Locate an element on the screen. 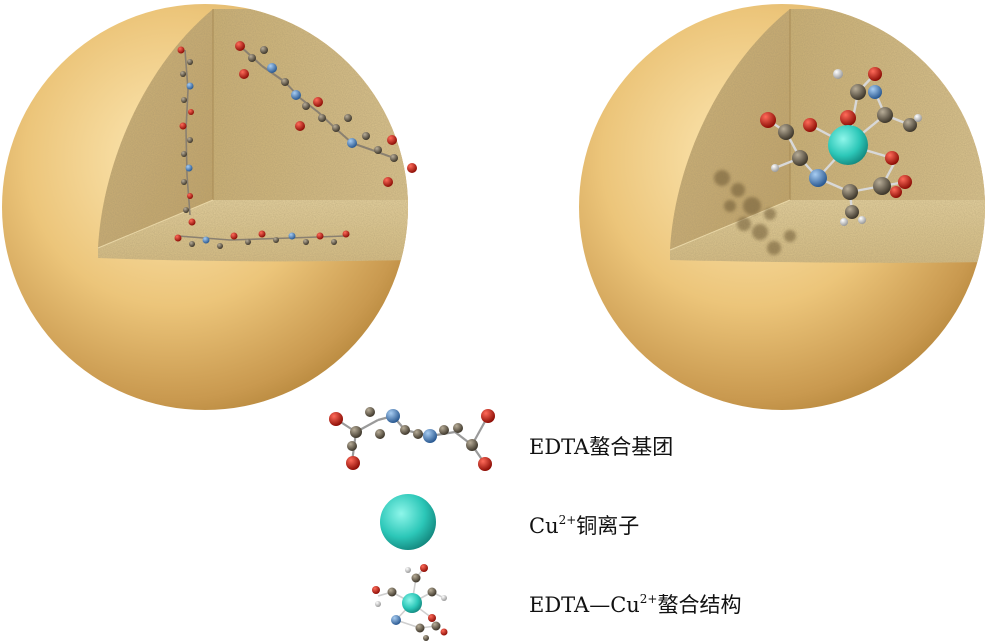 Image resolution: width=985 pixels, height=641 pixels. copper-charge: 2+ is located at coordinates (567, 520).